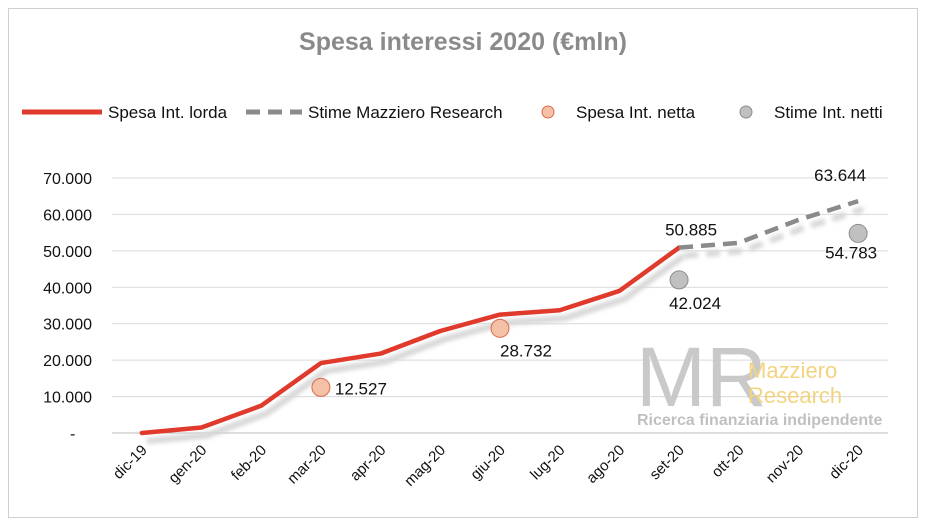 The height and width of the screenshot is (528, 928). What do you see at coordinates (548, 112) in the screenshot?
I see `legend-swatch-spesa-int-netta` at bounding box center [548, 112].